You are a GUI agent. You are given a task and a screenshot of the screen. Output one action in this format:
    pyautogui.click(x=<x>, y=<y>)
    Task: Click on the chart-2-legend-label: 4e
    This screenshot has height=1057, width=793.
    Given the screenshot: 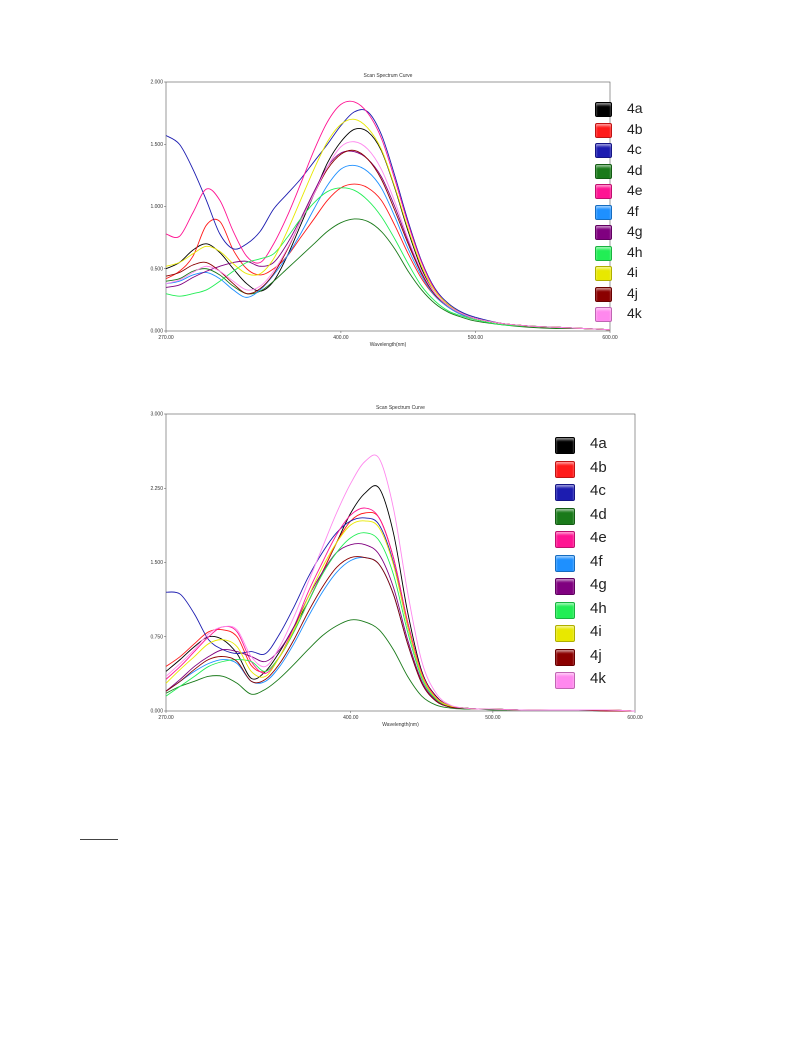 What is the action you would take?
    pyautogui.click(x=598, y=537)
    